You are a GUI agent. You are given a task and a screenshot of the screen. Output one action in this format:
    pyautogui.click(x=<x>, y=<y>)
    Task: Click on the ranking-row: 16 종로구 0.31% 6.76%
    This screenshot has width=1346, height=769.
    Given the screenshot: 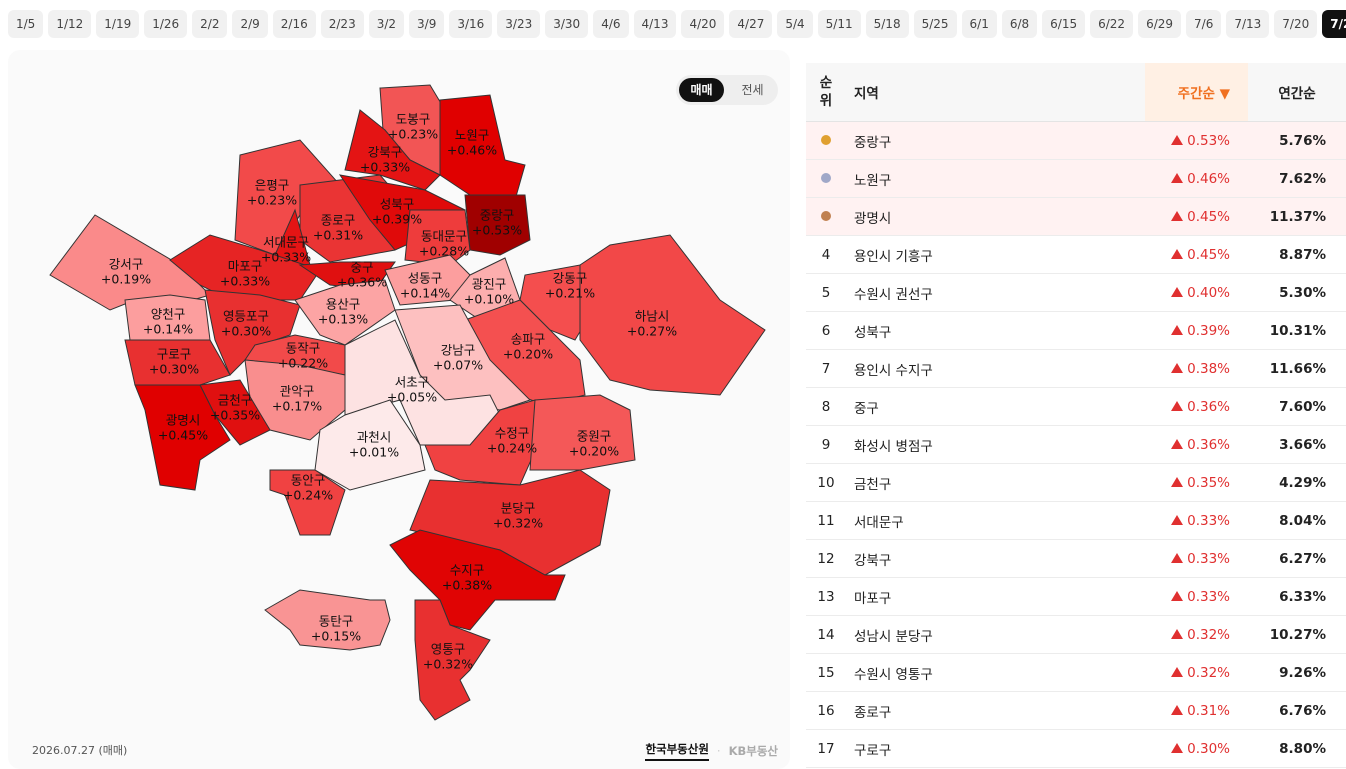 What is the action you would take?
    pyautogui.click(x=1076, y=710)
    